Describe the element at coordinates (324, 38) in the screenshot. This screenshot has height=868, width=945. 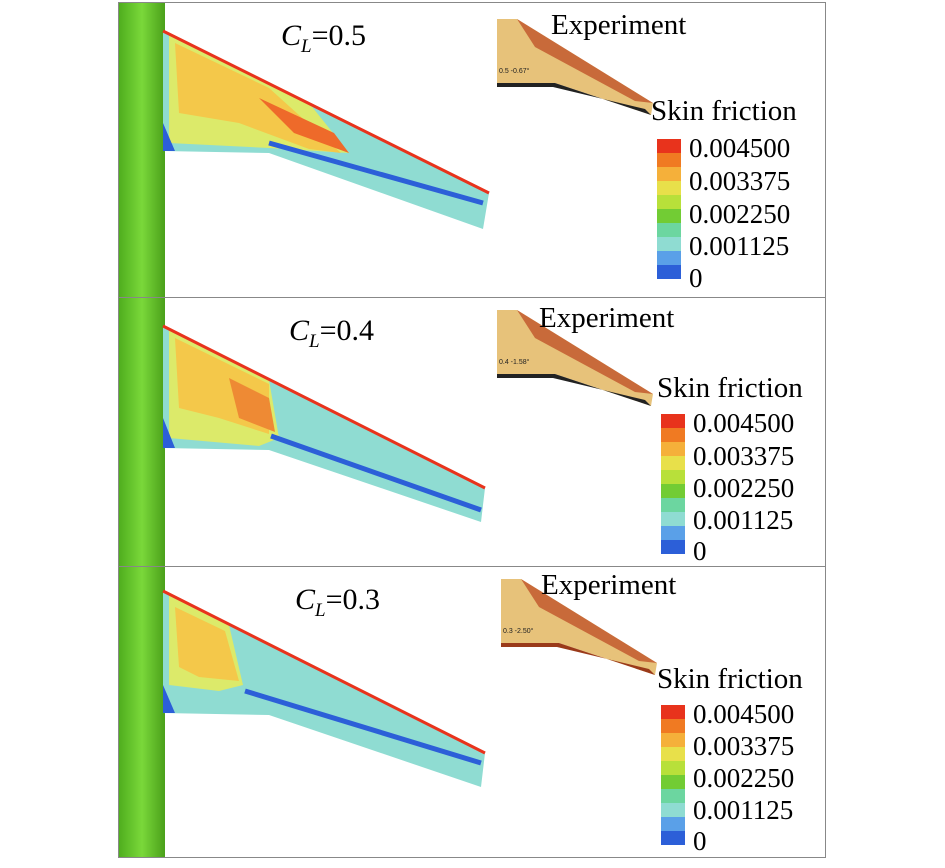
I see `cl-label: CL=0.5` at that location.